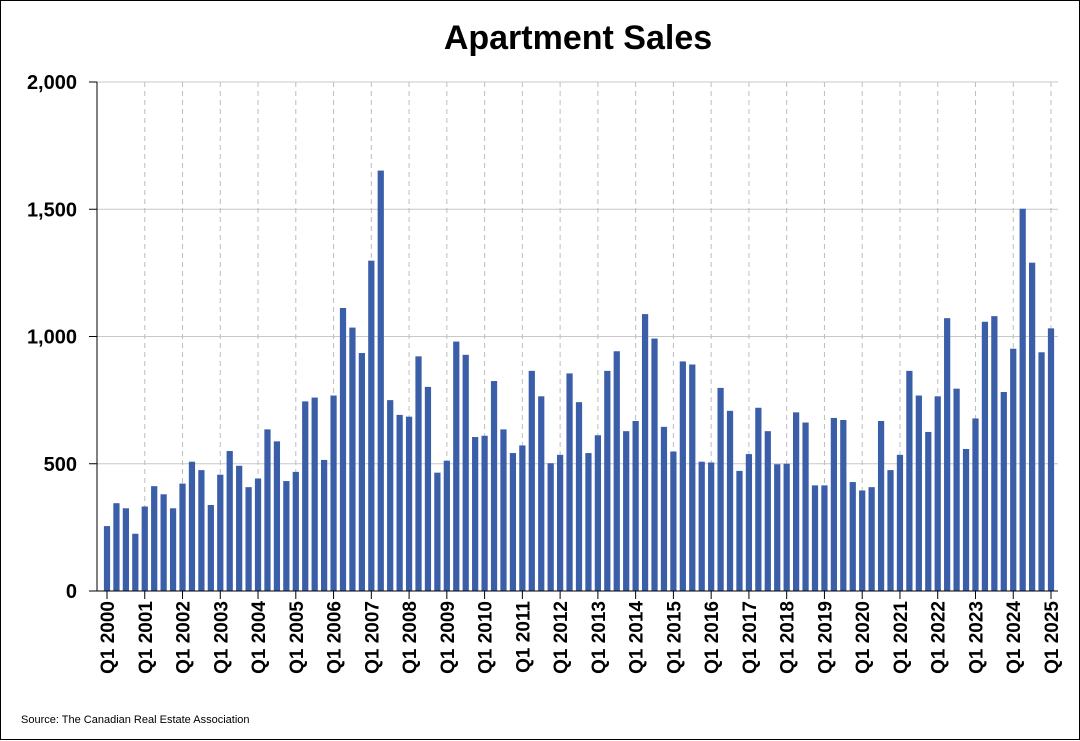 The height and width of the screenshot is (741, 1080). Describe the element at coordinates (108, 637) in the screenshot. I see `x-tick-label: Q1 2000` at that location.